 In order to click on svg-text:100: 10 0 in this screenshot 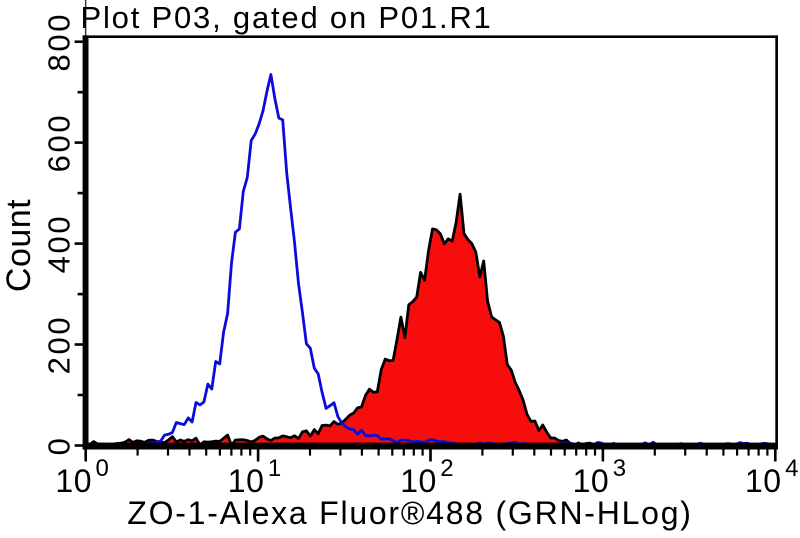, I will do `click(81, 477)`.